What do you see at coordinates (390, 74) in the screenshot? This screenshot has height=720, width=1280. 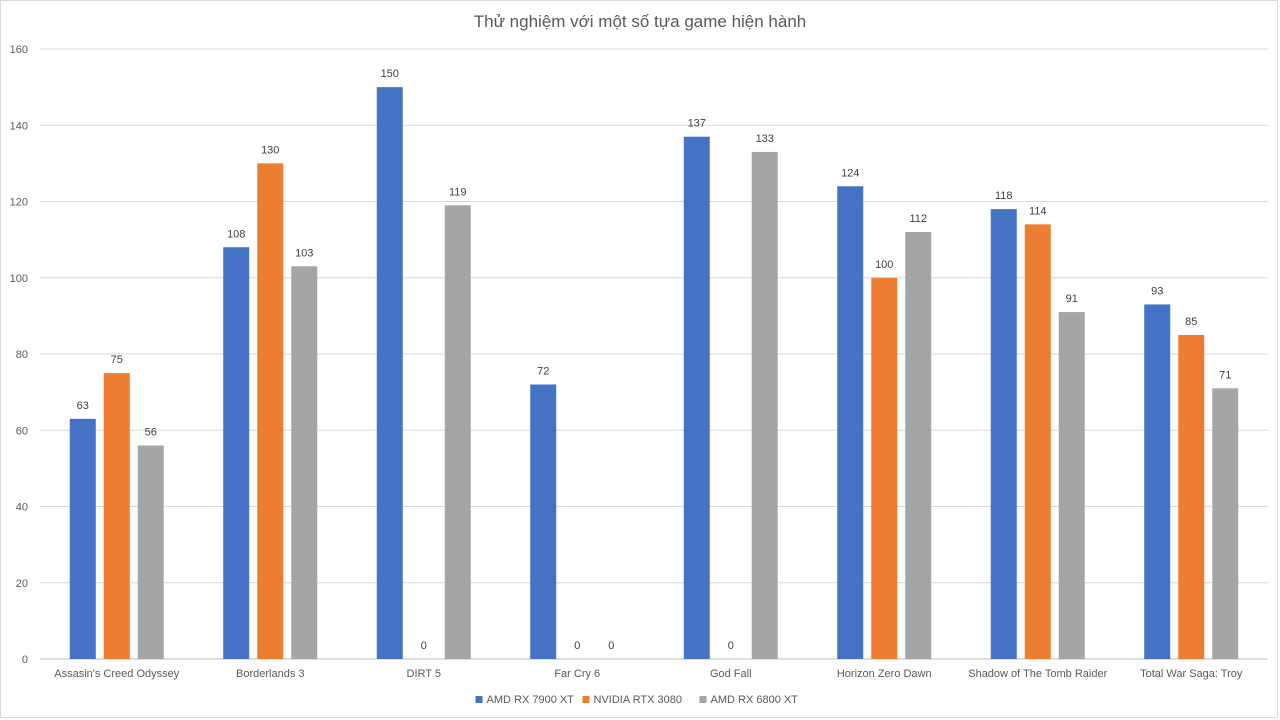 I see `data-label: 150` at bounding box center [390, 74].